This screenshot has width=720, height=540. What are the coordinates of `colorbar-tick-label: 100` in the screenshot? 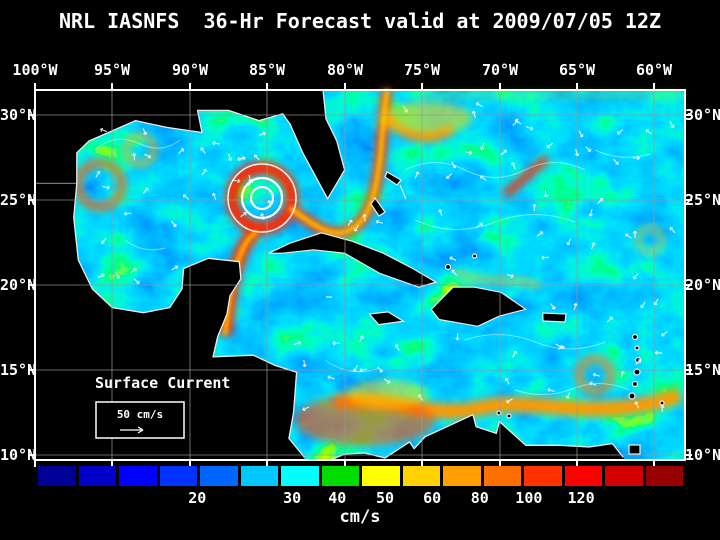 It's located at (529, 498).